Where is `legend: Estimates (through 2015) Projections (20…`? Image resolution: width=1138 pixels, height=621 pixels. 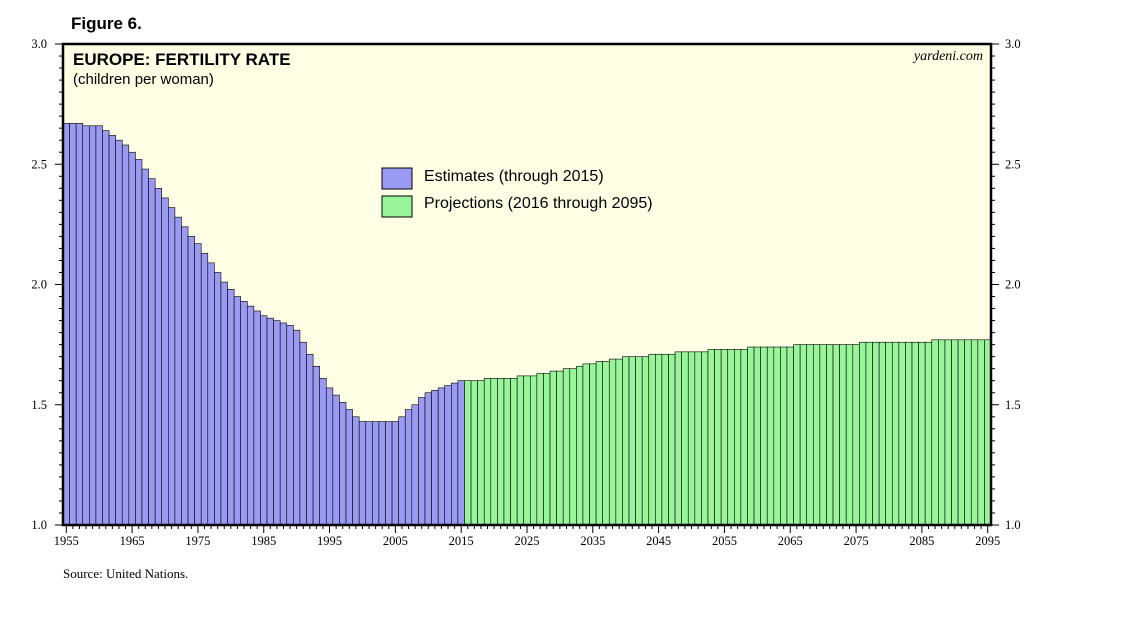 legend: Estimates (through 2015) Projections (20… is located at coordinates (517, 192).